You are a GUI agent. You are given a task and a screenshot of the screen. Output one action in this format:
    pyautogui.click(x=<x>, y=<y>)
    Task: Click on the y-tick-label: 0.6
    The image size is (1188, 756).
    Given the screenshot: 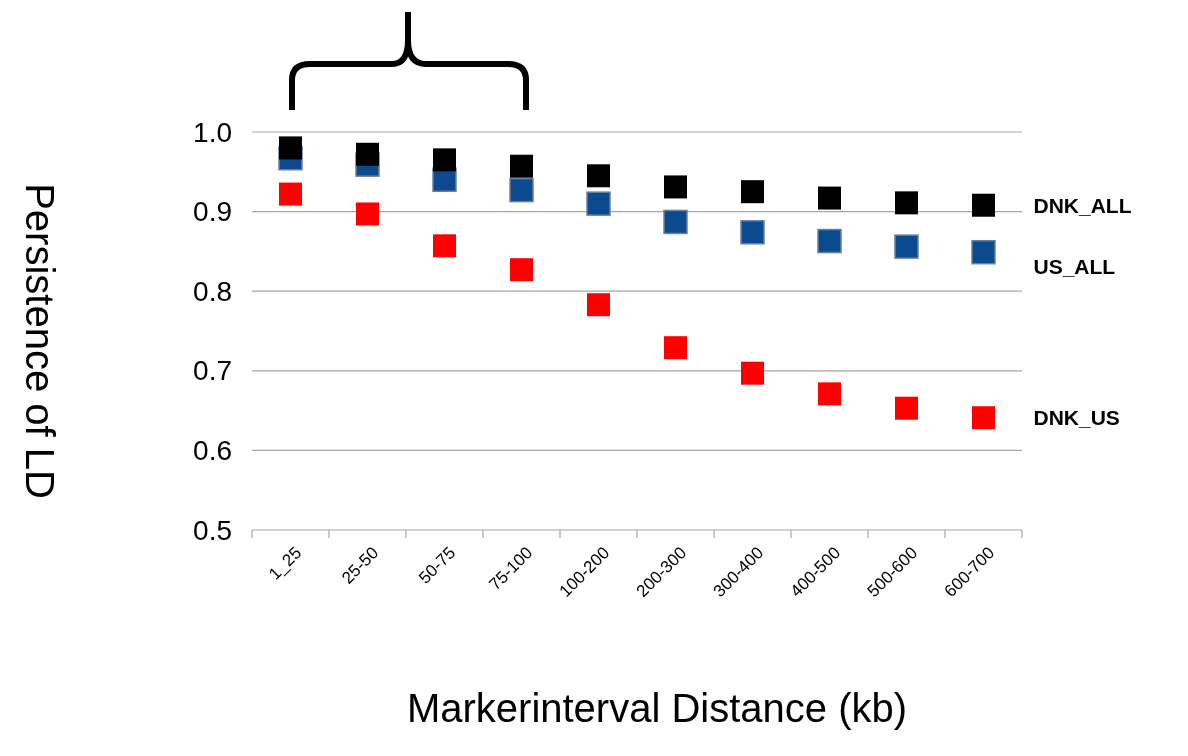 What is the action you would take?
    pyautogui.click(x=212, y=450)
    